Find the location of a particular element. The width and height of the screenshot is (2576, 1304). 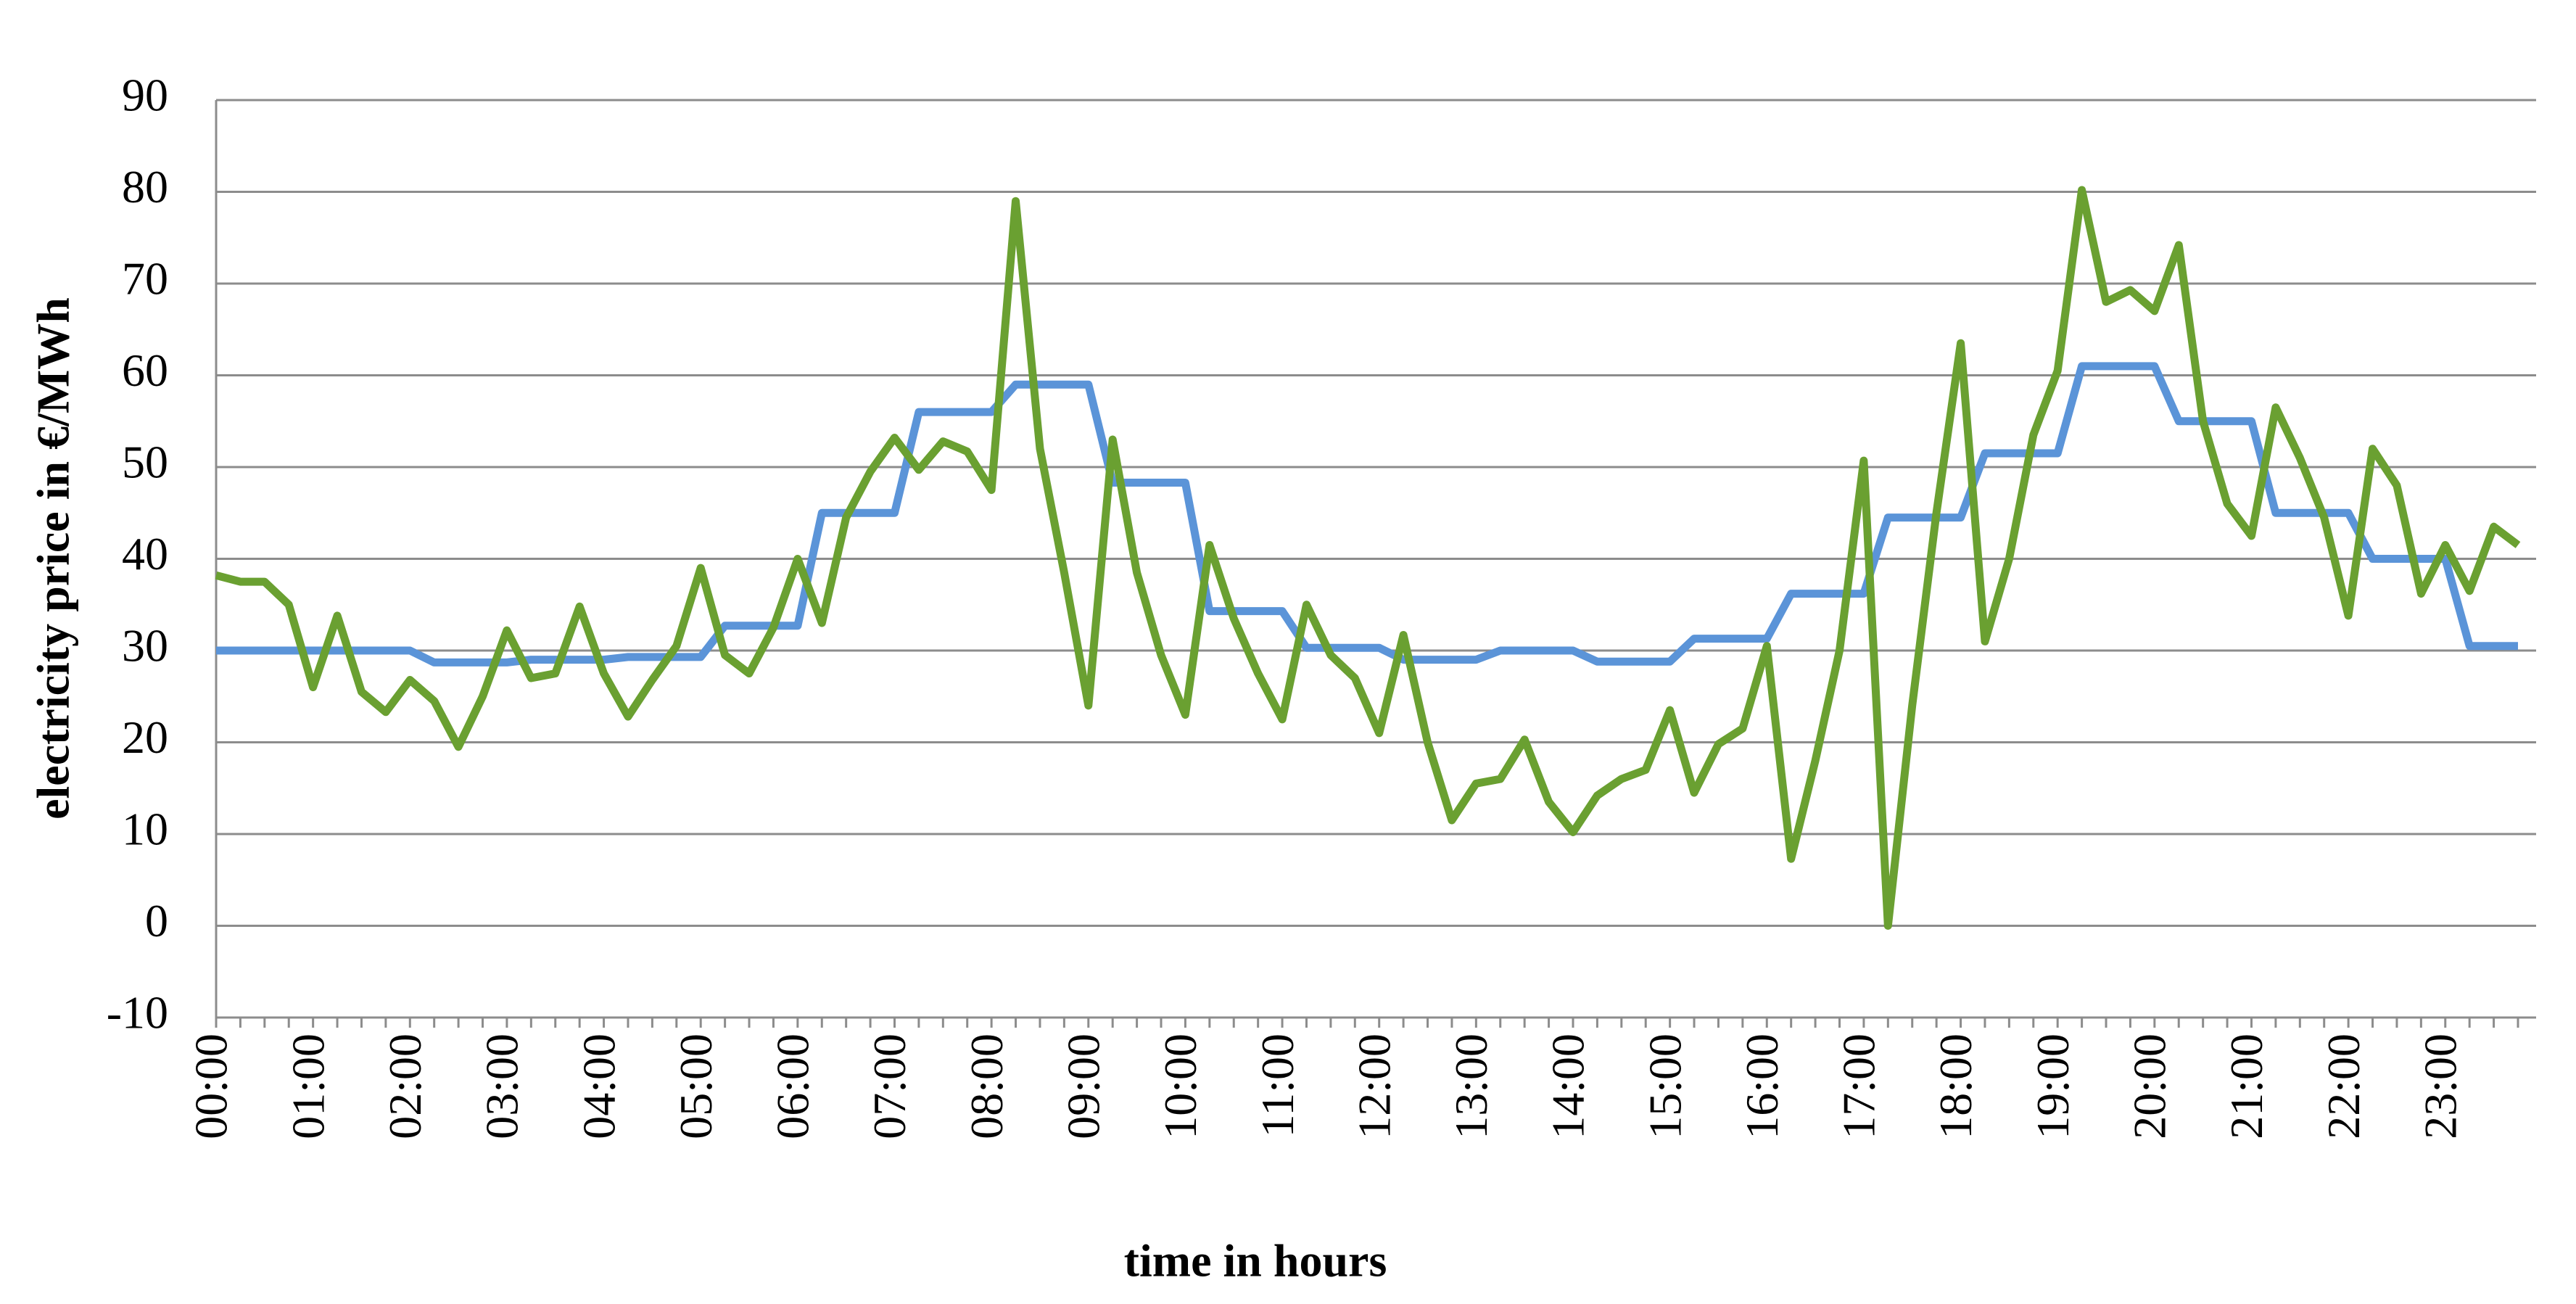

y-tick-label: 80 is located at coordinates (145, 187).